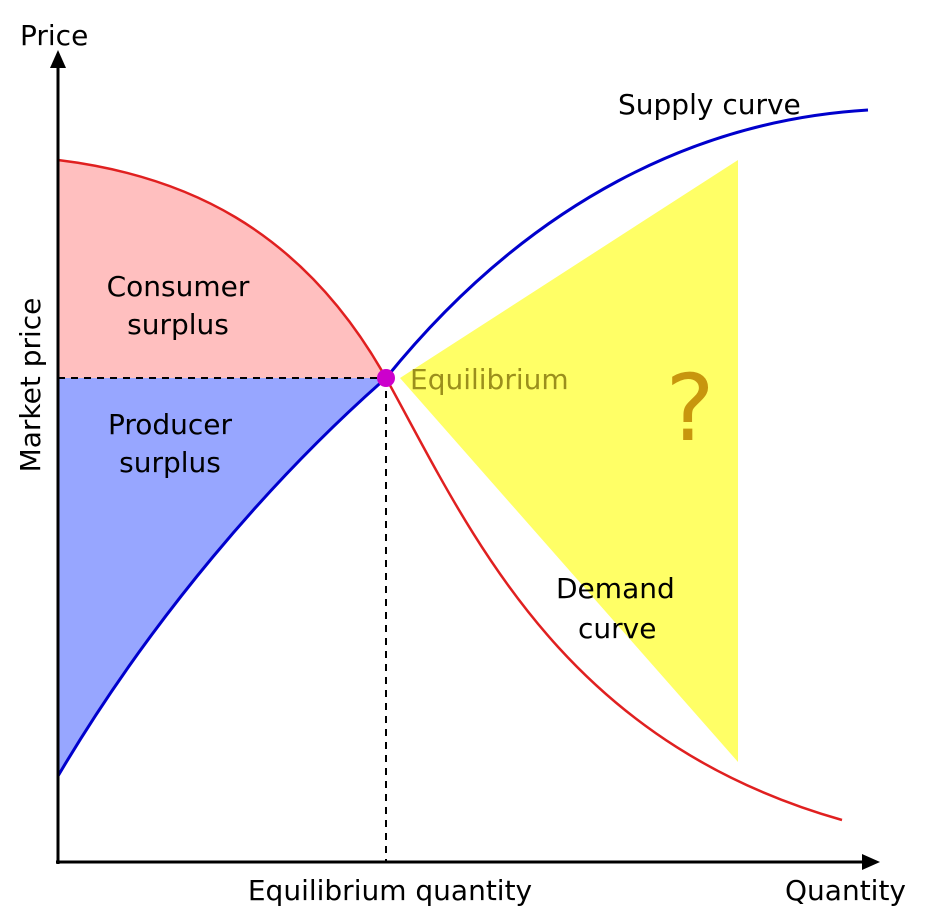 The width and height of the screenshot is (936, 922). I want to click on y-axis-label: Market price, so click(30, 385).